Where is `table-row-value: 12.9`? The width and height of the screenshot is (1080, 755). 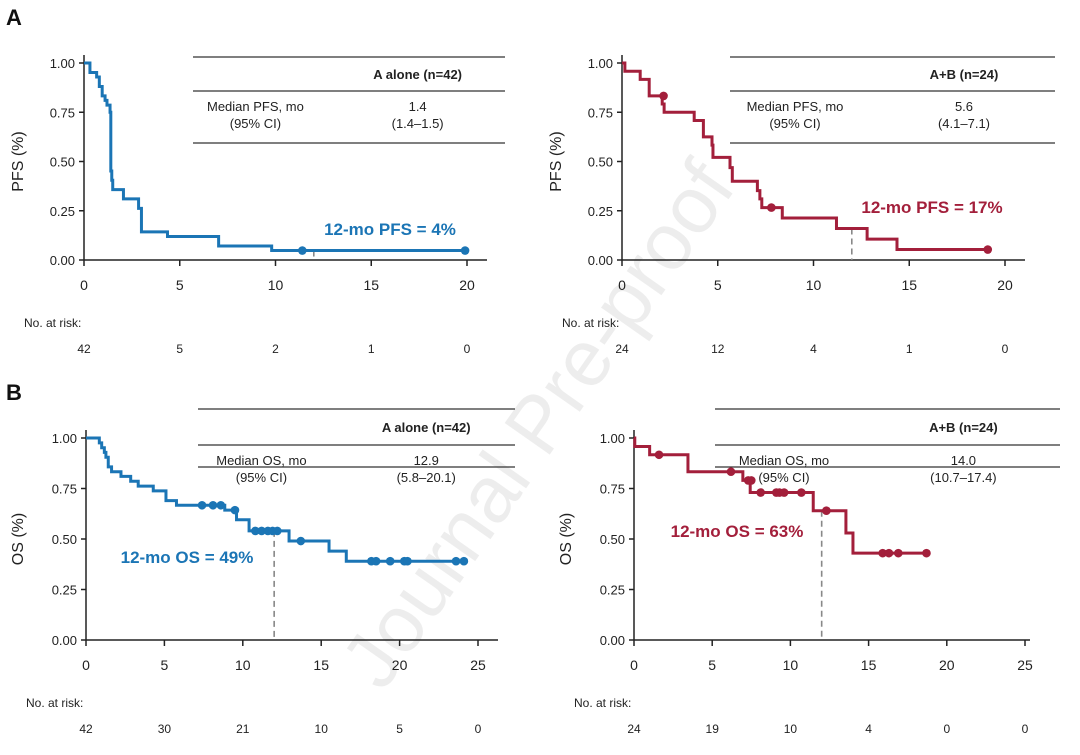
table-row-value: 12.9 is located at coordinates (426, 460).